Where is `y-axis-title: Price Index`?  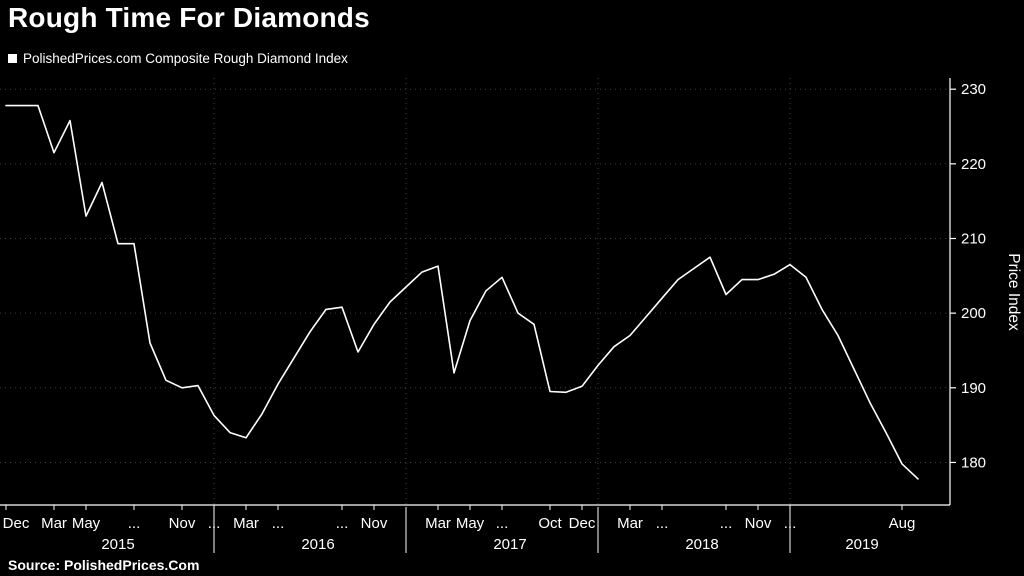 y-axis-title: Price Index is located at coordinates (1013, 292).